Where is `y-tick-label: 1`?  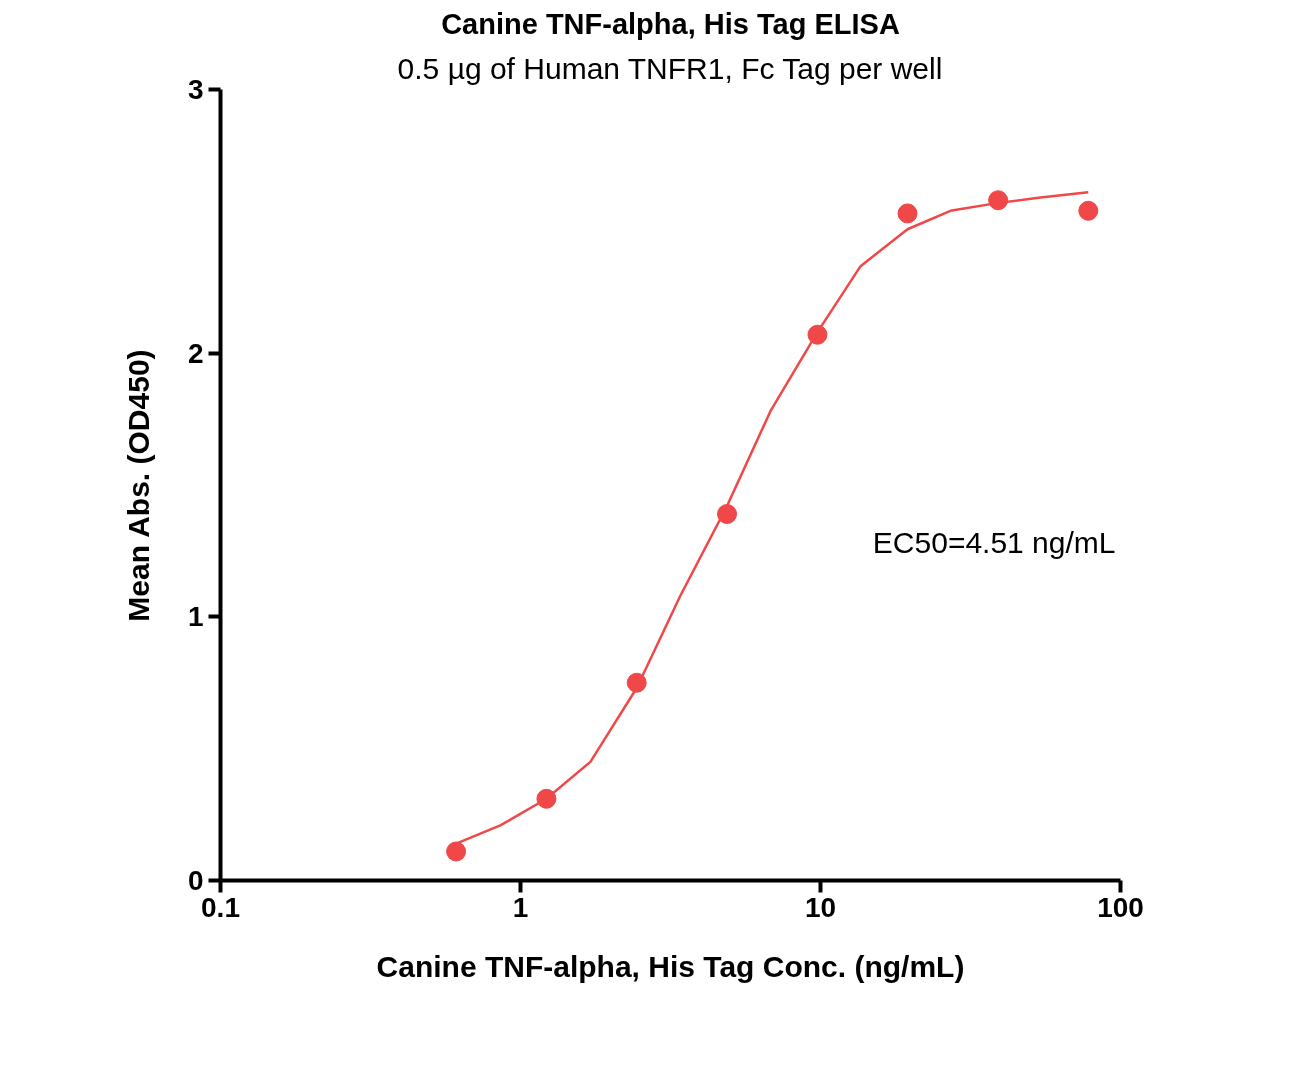
y-tick-label: 1 is located at coordinates (195, 617).